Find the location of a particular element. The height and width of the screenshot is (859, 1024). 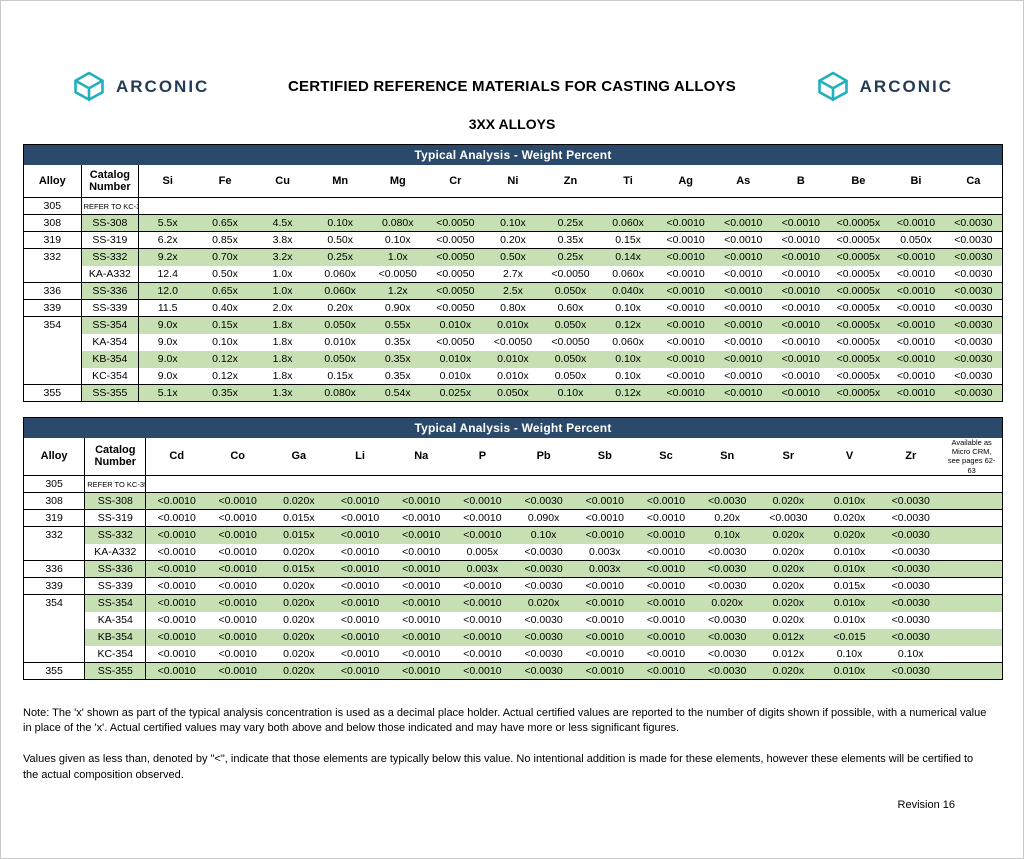

value-cell: 0.010x is located at coordinates (340, 342).